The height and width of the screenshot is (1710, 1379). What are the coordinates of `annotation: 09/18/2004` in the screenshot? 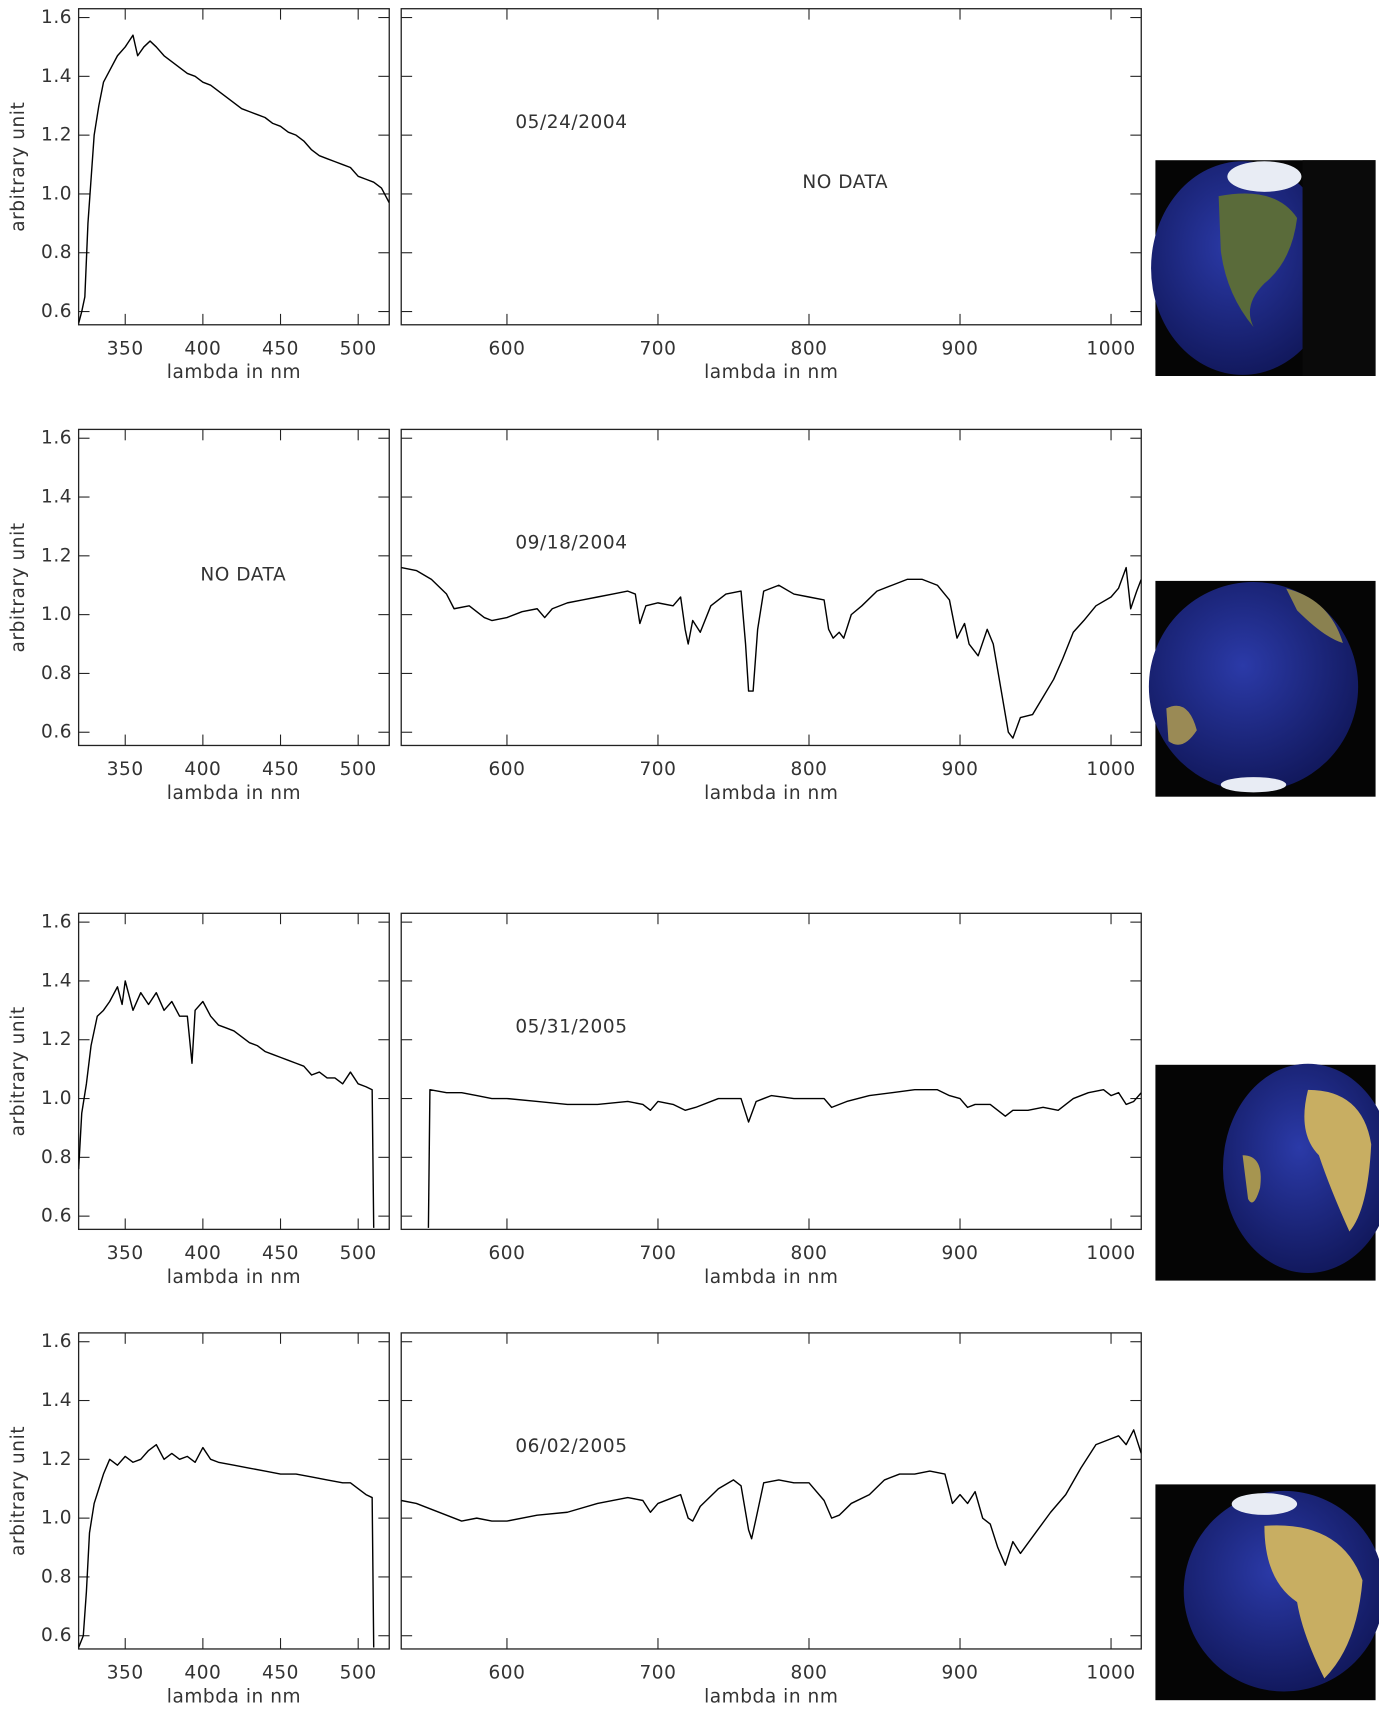 It's located at (571, 543).